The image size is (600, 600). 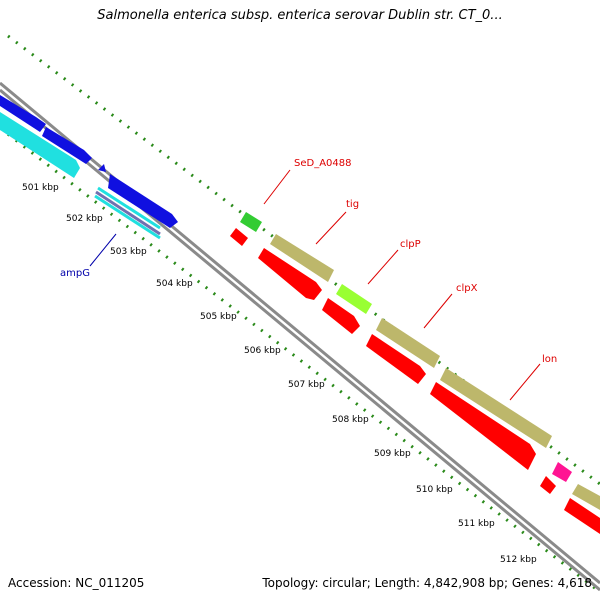 I want to click on label-tig: tig, so click(x=352, y=204).